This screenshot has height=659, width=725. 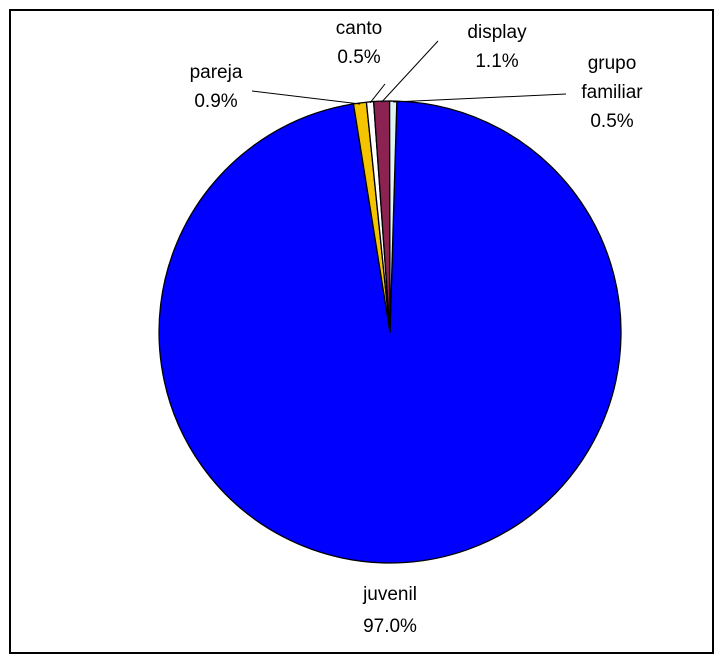 What do you see at coordinates (389, 594) in the screenshot?
I see `slice-category-label: juvenil` at bounding box center [389, 594].